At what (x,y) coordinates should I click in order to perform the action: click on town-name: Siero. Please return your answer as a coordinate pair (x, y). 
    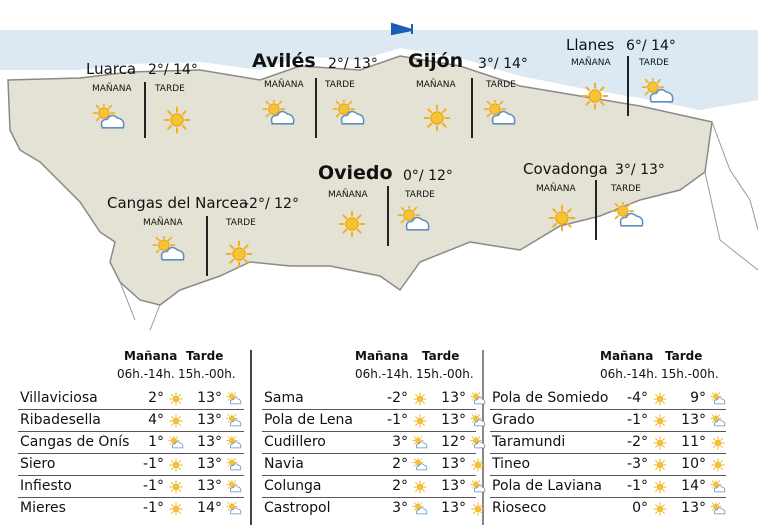
    Looking at the image, I should click on (38, 464).